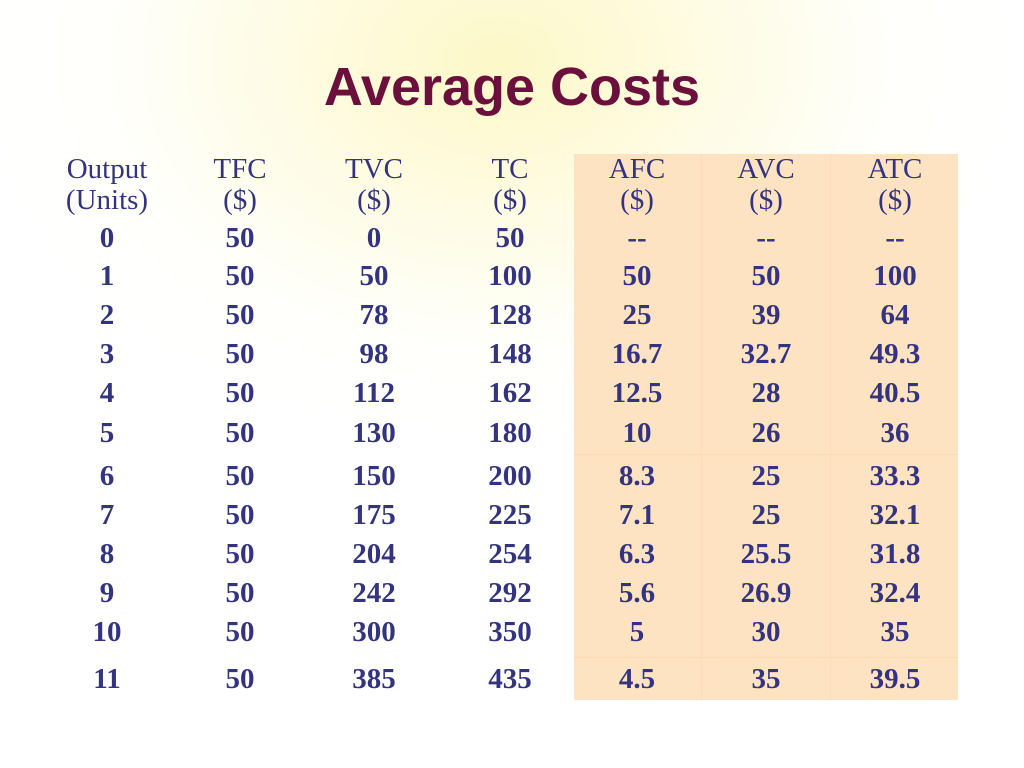  Describe the element at coordinates (107, 315) in the screenshot. I see `cell-output: 2` at that location.